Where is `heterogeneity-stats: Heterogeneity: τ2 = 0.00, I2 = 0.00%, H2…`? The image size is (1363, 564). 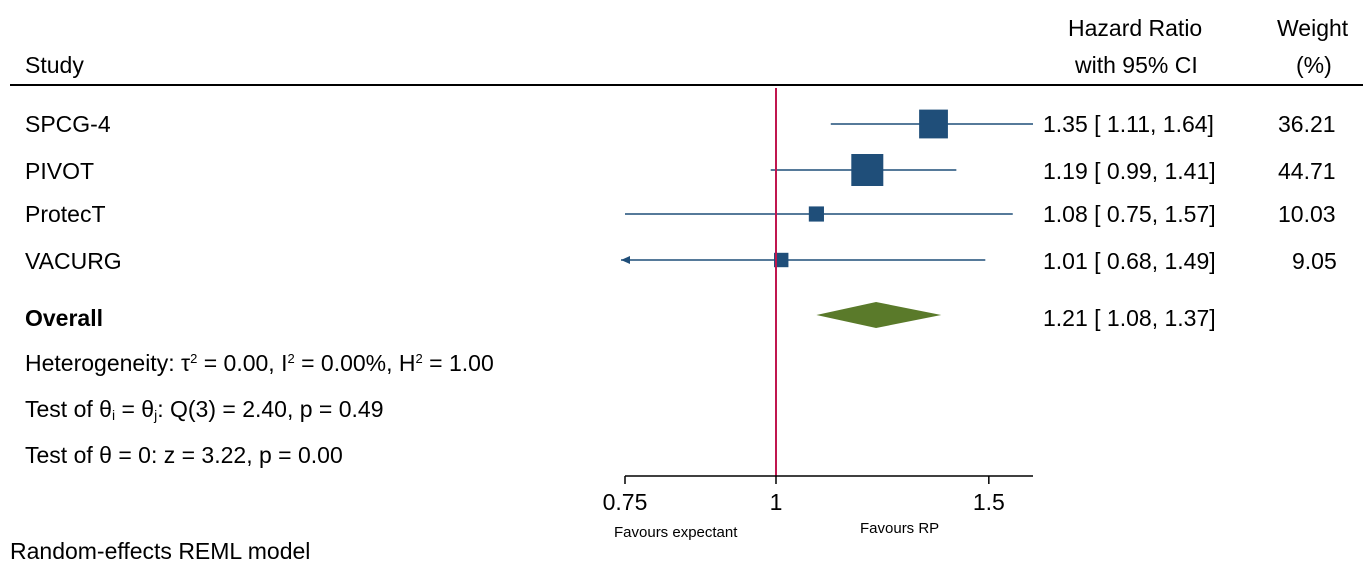
heterogeneity-stats: Heterogeneity: τ2 = 0.00, I2 = 0.00%, H2… is located at coordinates (259, 363).